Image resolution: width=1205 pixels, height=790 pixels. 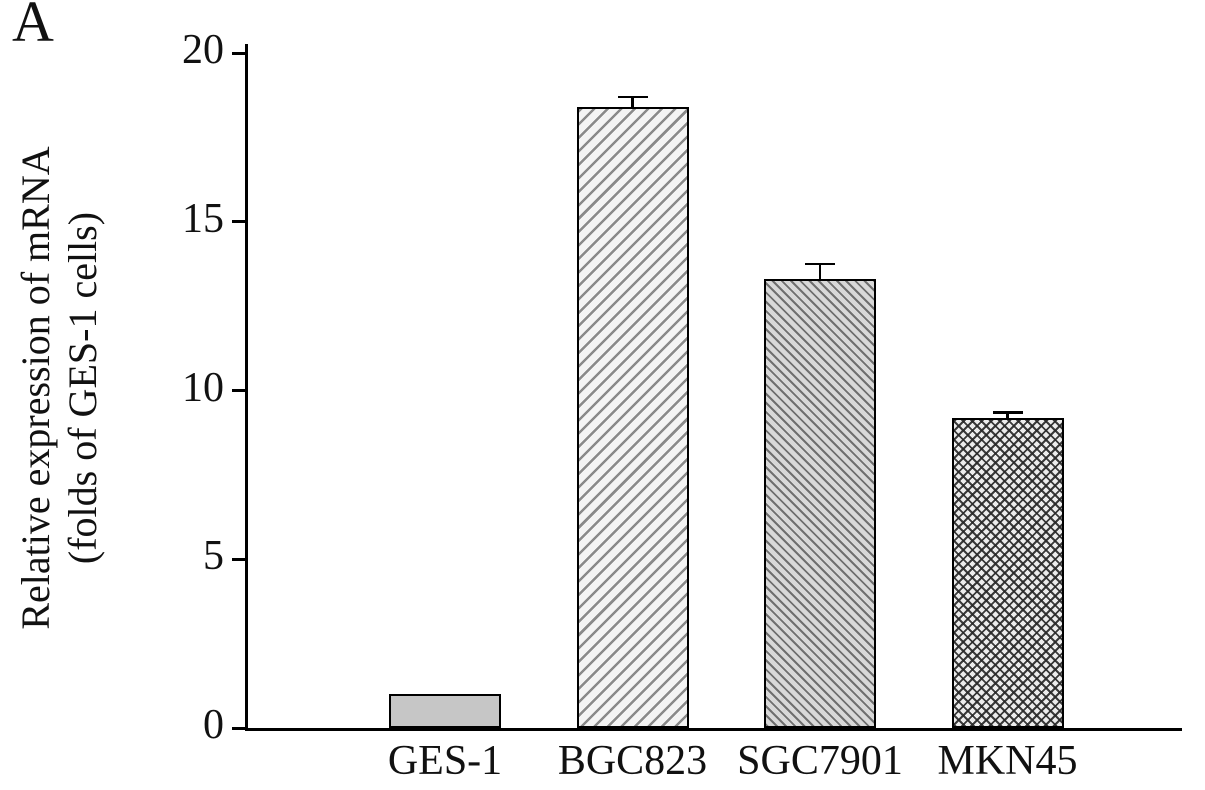 What do you see at coordinates (632, 417) in the screenshot?
I see `bar-BGC823` at bounding box center [632, 417].